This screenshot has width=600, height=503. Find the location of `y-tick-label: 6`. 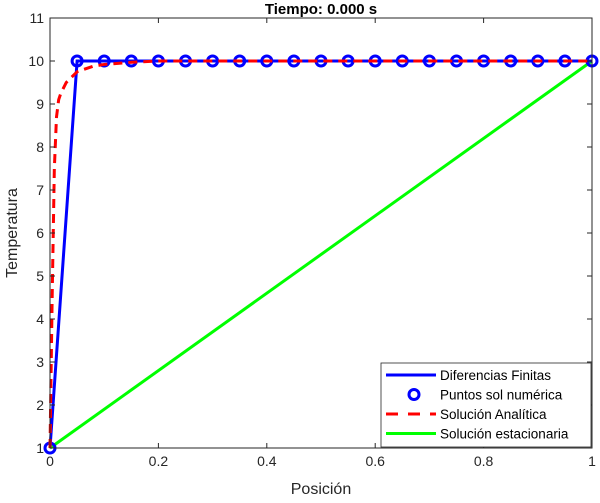

y-tick-label: 6 is located at coordinates (40, 233).